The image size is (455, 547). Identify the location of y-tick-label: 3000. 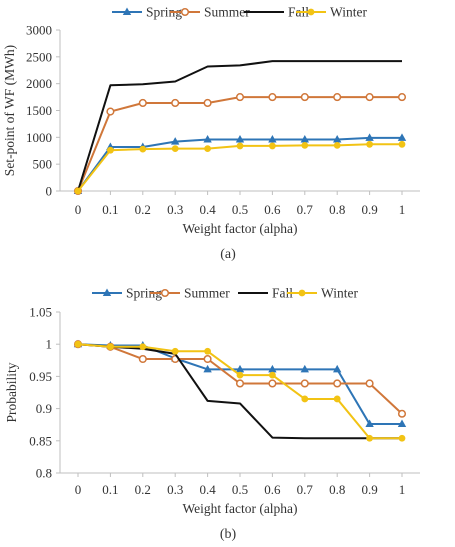
(39, 30).